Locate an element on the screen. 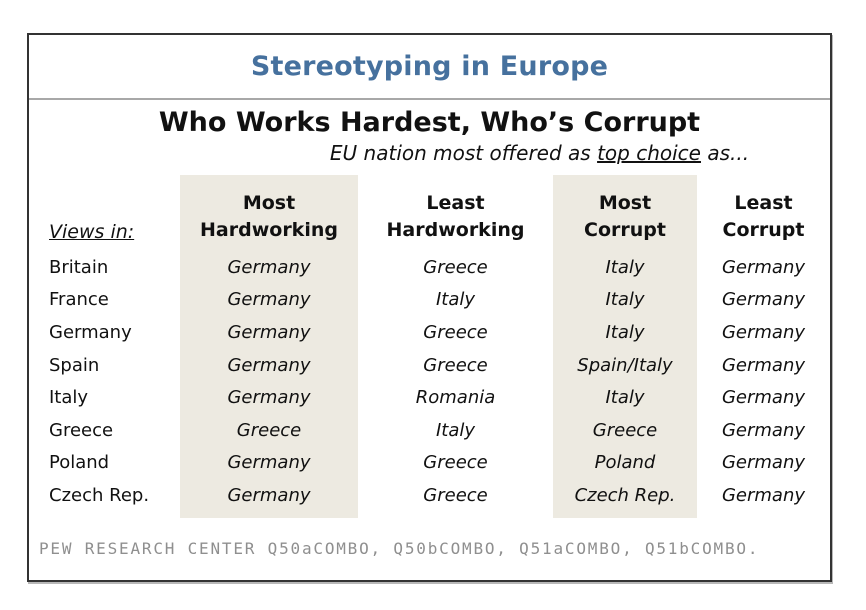 The width and height of the screenshot is (866, 610). title-bar: Stereotyping in Europe is located at coordinates (429, 66).